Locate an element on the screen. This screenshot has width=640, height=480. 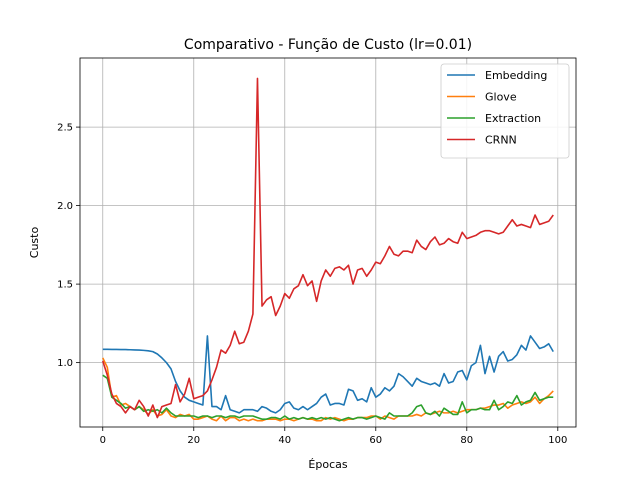
x-tick-label: 60 is located at coordinates (375, 440).